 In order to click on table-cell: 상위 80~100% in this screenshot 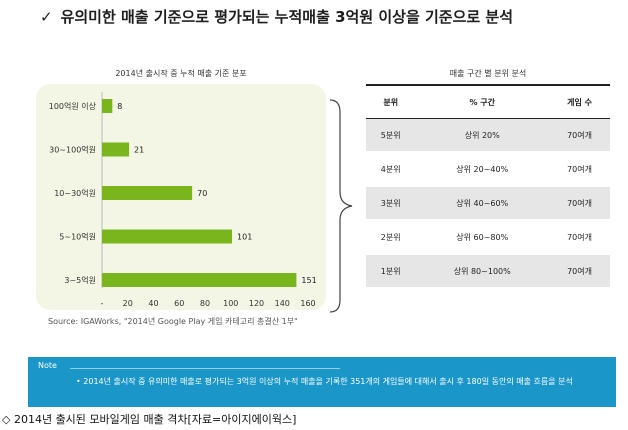, I will do `click(482, 271)`.